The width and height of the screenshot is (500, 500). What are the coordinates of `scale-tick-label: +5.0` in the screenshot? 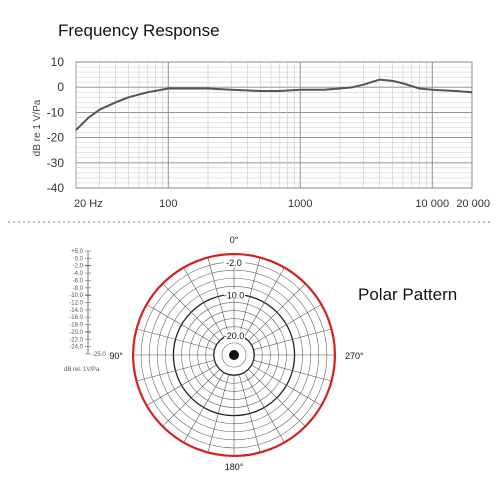 It's located at (77, 252).